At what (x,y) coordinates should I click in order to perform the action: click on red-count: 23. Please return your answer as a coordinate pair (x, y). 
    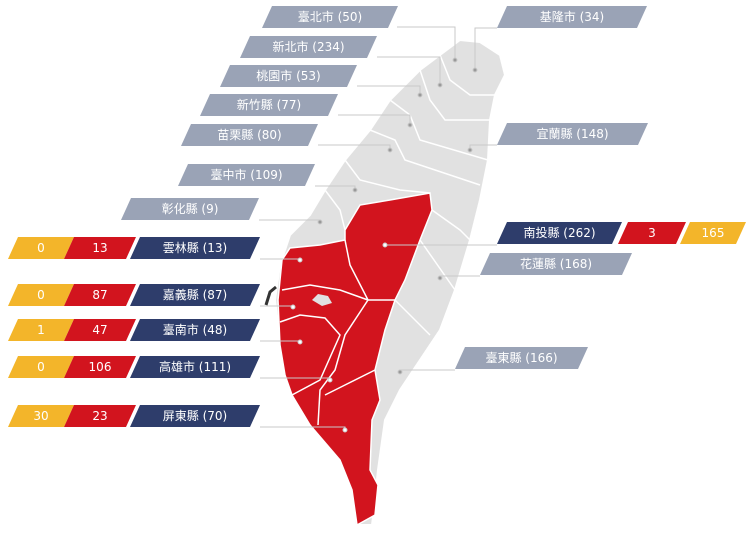
    Looking at the image, I should click on (100, 416).